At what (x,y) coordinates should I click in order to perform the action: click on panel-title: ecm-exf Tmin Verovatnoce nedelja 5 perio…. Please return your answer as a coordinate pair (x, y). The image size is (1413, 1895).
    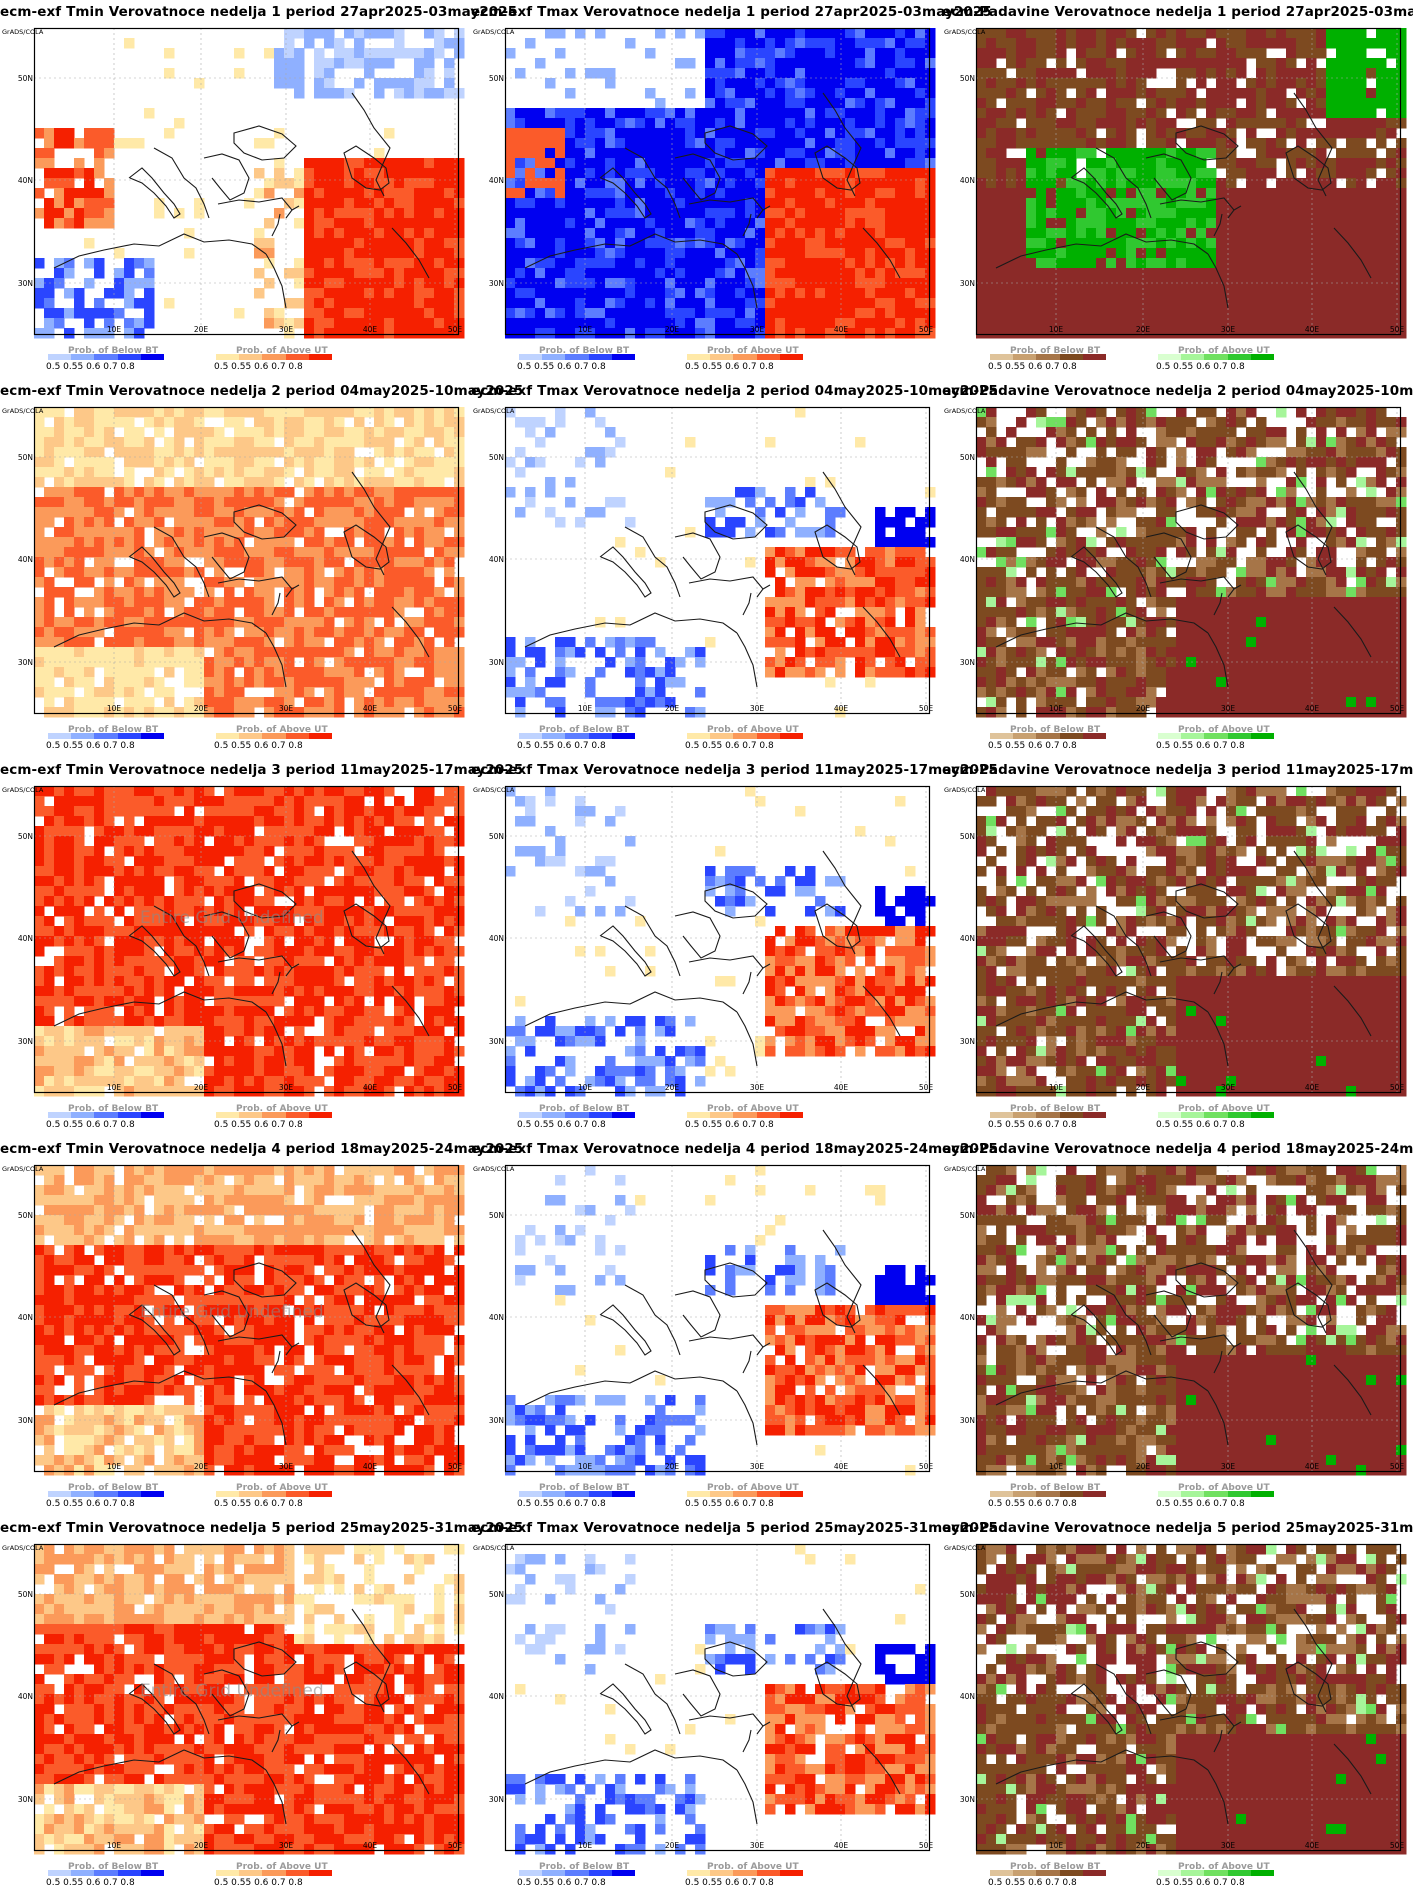
    Looking at the image, I should click on (262, 1528).